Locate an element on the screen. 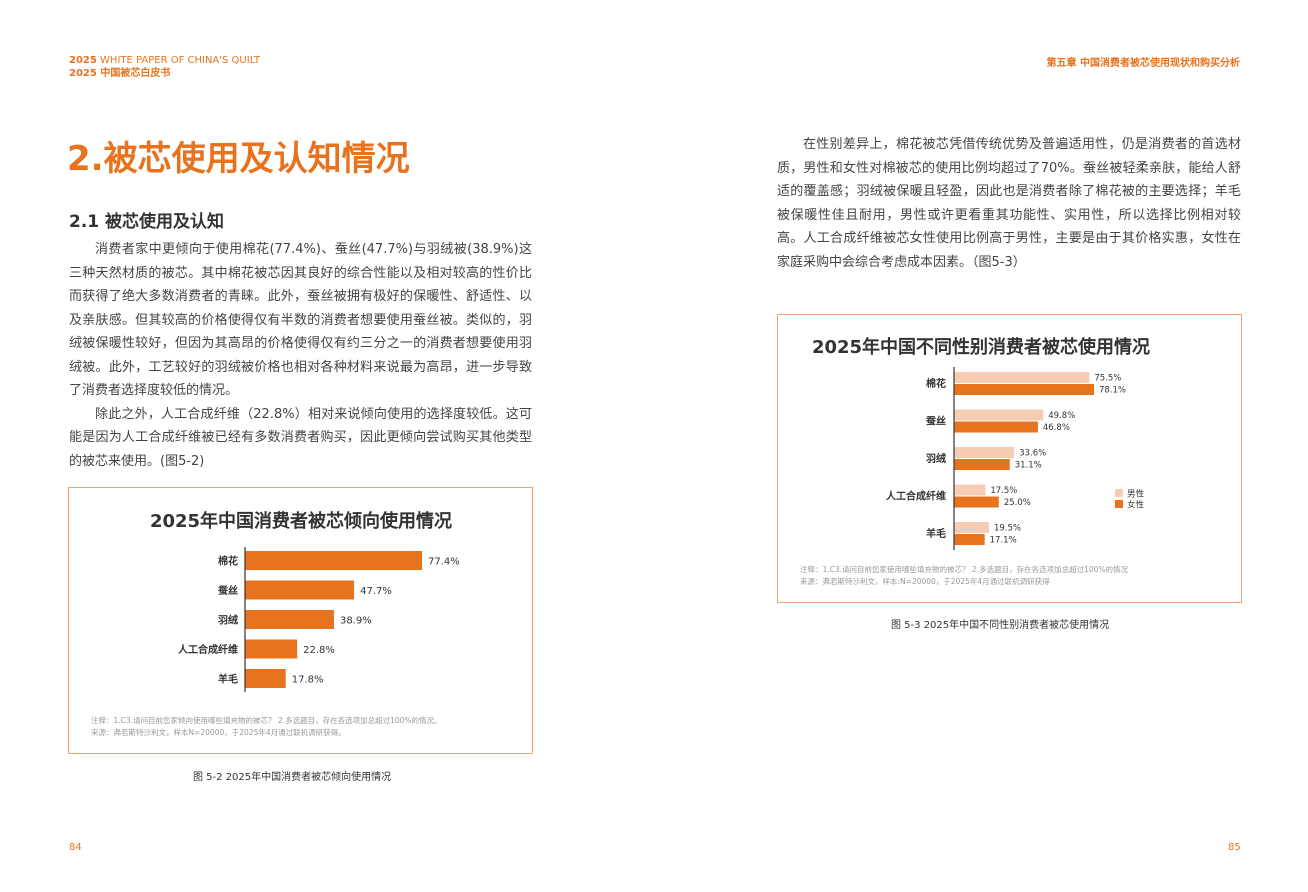  data-label: 25.0% is located at coordinates (1017, 503).